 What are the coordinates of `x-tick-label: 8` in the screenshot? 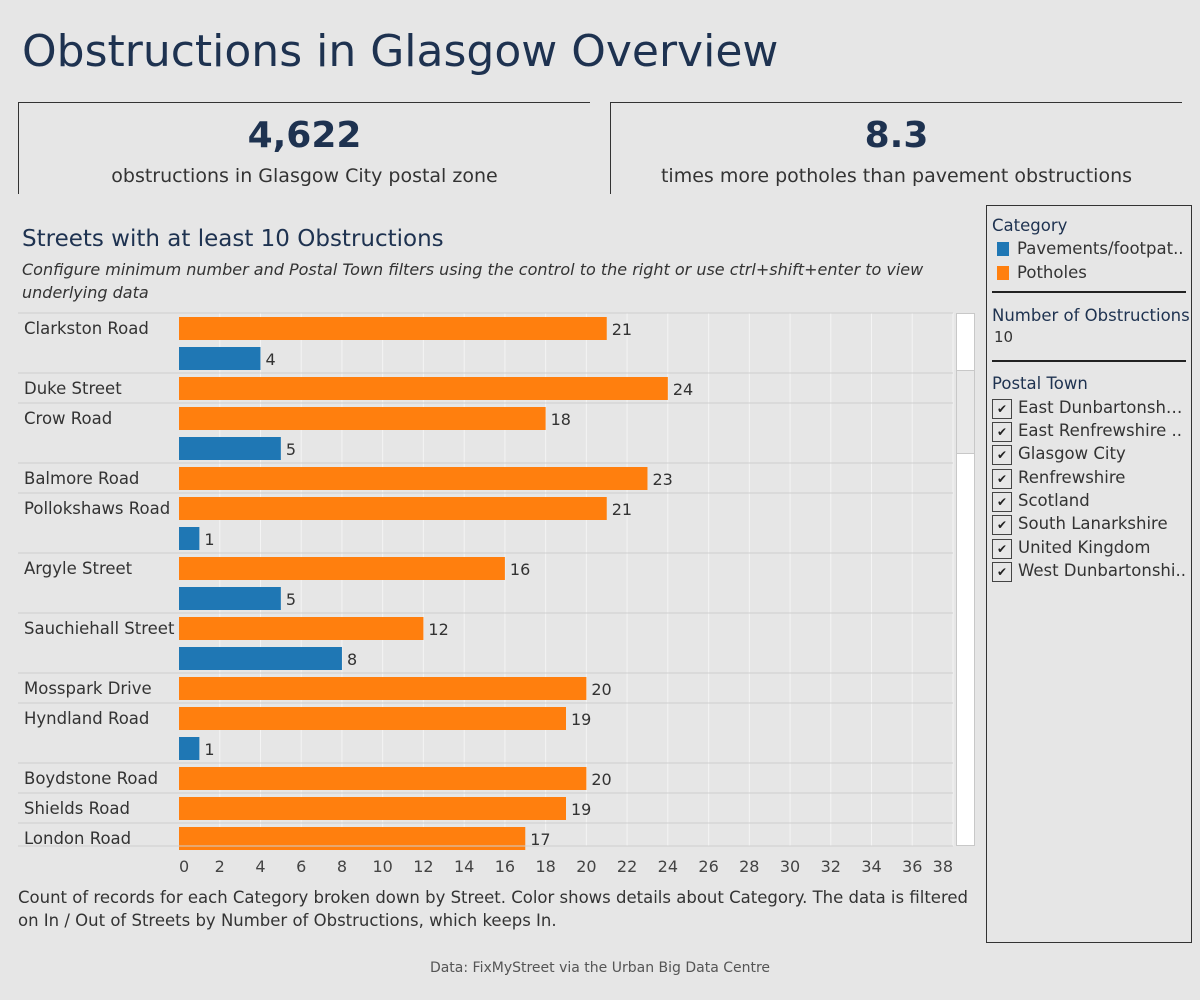 It's located at (342, 866).